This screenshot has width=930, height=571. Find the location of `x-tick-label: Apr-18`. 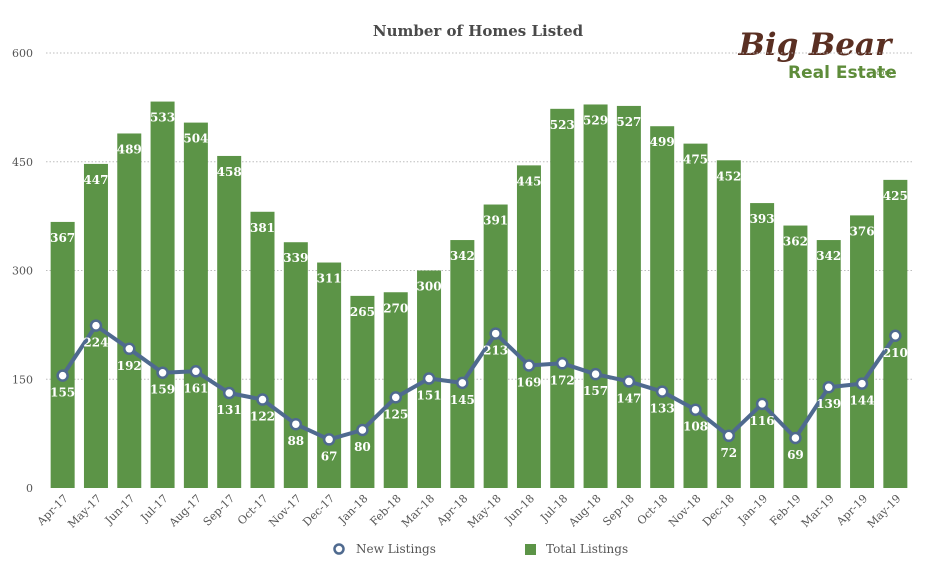

x-tick-label: Apr-18 is located at coordinates (452, 510).